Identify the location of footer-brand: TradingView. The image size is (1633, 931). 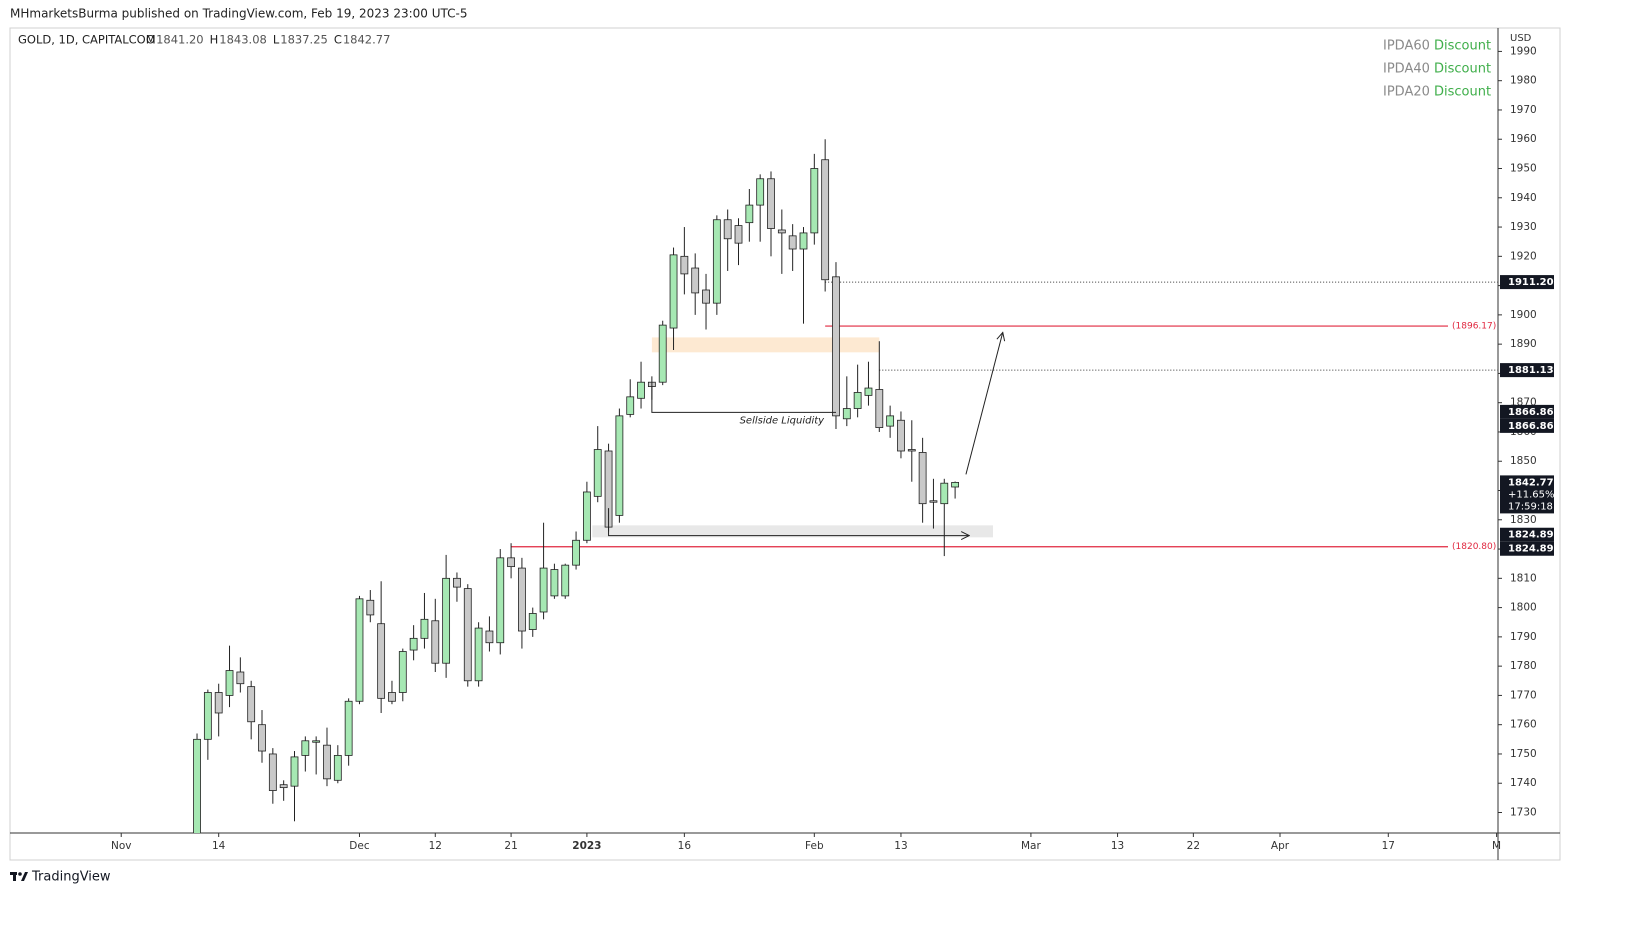
(71, 877).